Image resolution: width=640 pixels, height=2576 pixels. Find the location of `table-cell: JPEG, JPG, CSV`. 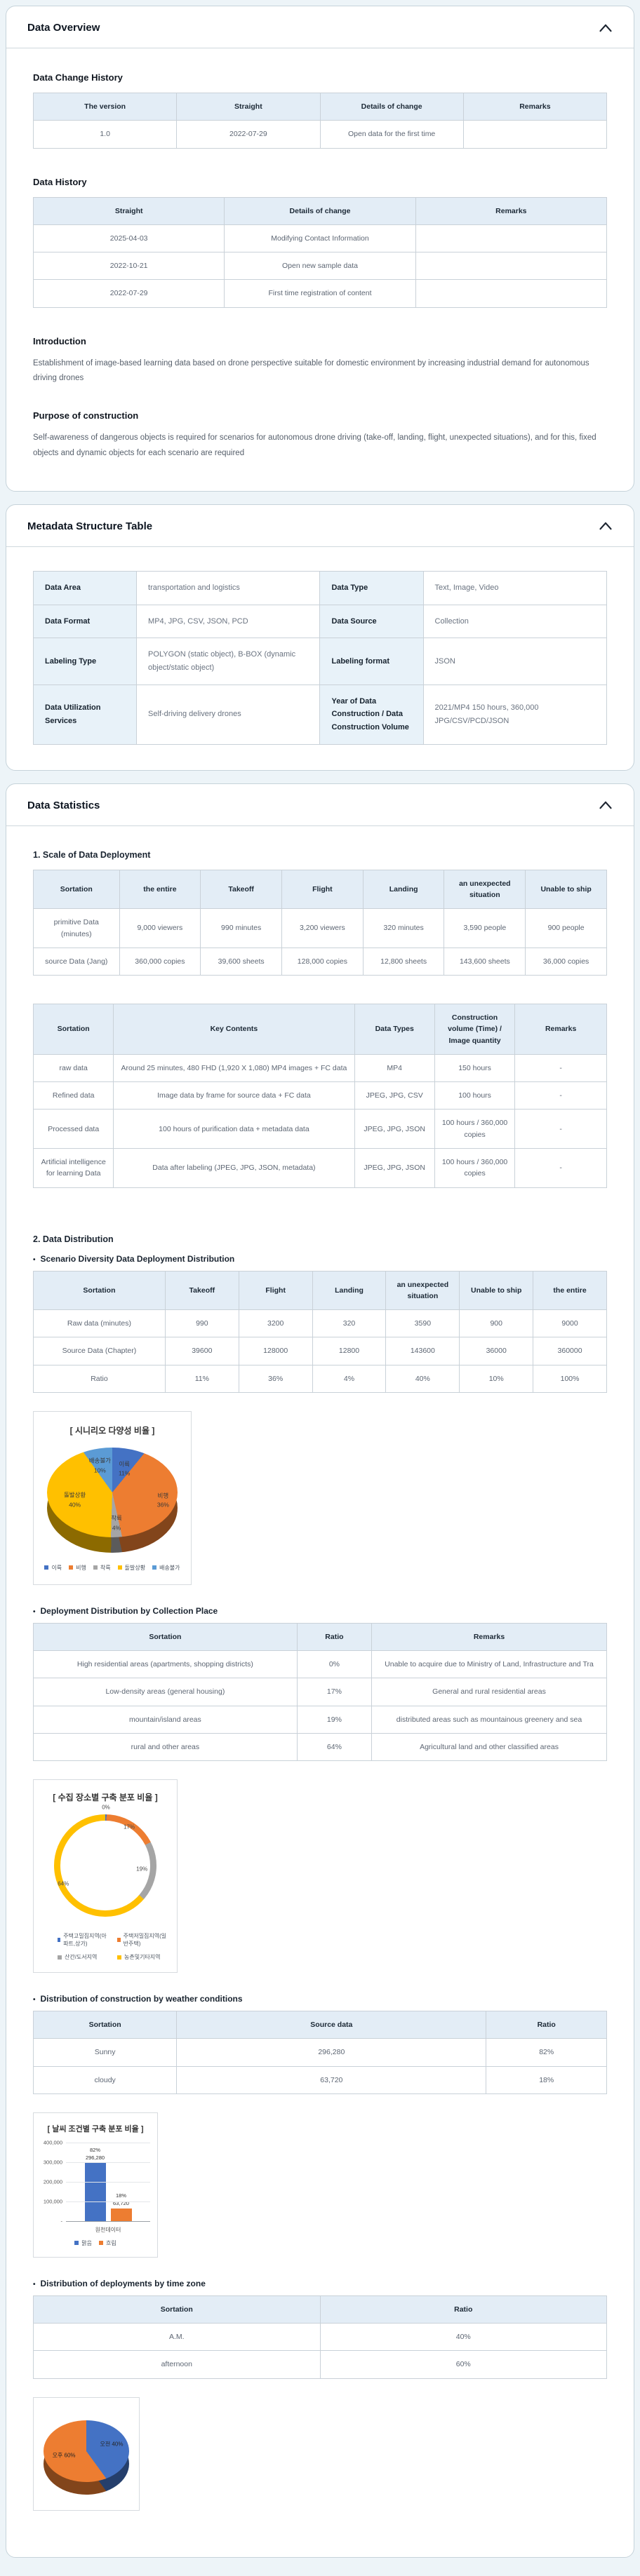

table-cell: JPEG, JPG, CSV is located at coordinates (394, 1095).